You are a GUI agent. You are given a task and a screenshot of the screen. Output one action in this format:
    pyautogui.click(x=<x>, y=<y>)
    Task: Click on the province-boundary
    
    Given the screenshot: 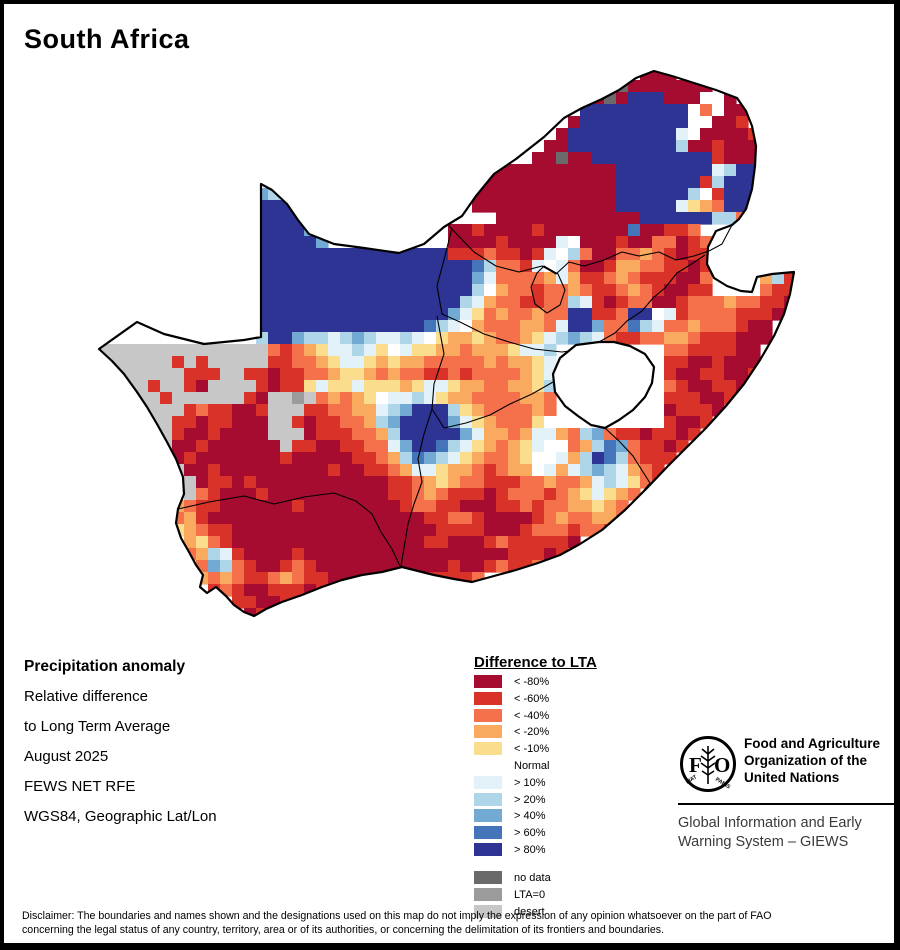 What is the action you would take?
    pyautogui.click(x=416, y=487)
    